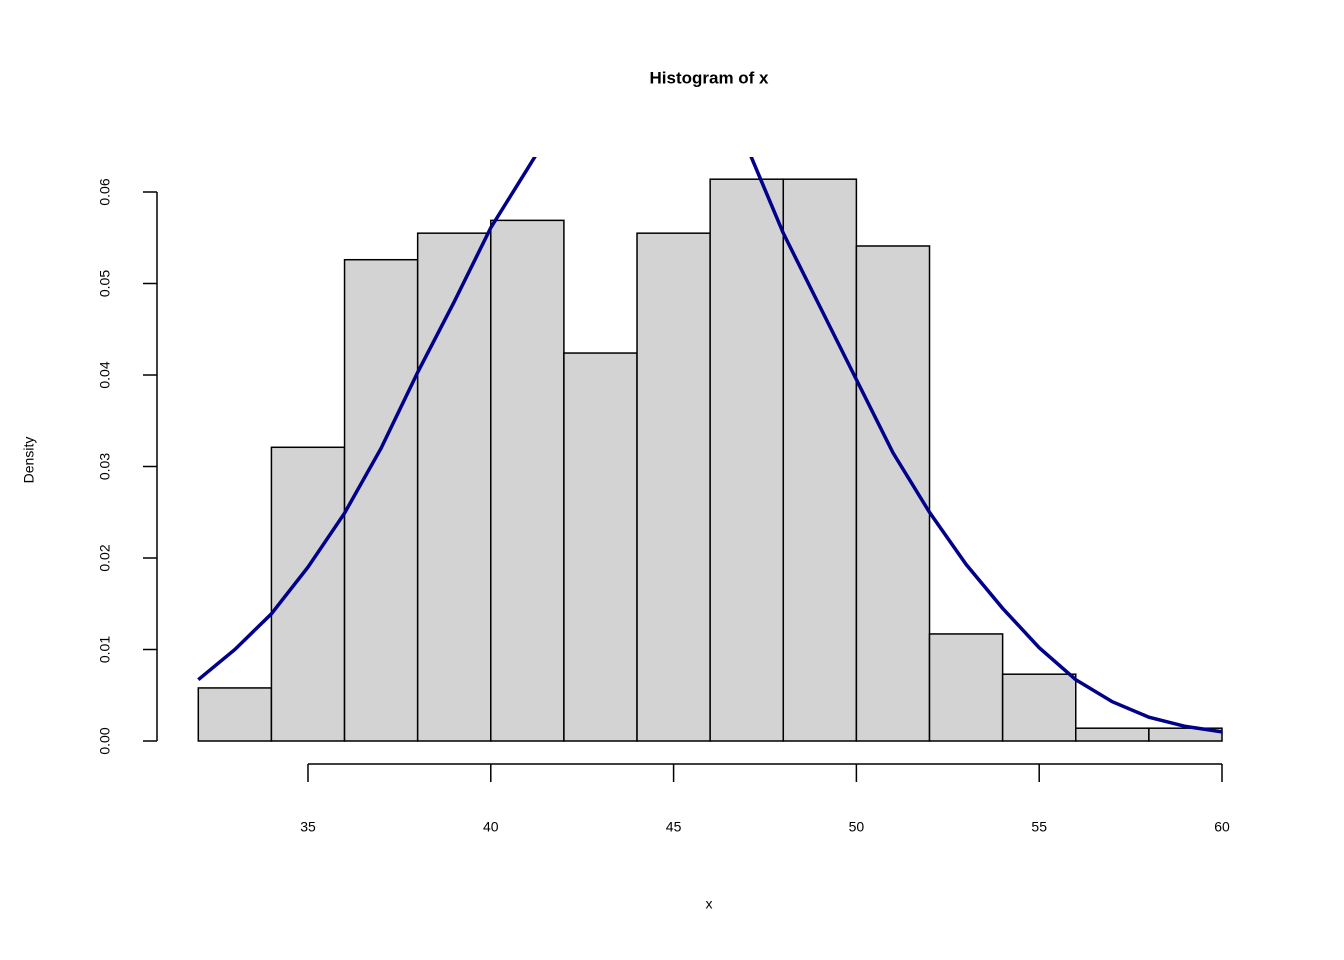  Describe the element at coordinates (709, 77) in the screenshot. I see `chart-title: Histogram of x` at that location.